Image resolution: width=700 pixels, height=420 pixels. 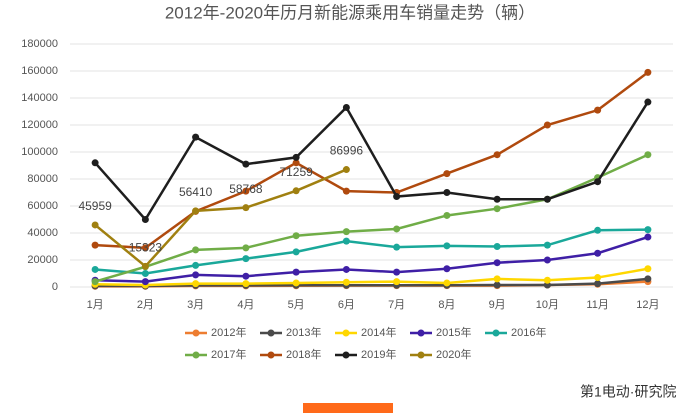 I want to click on footer-bar, so click(x=348, y=408).